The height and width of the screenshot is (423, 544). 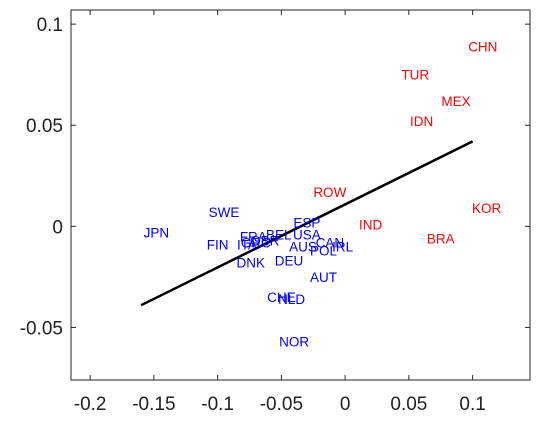 I want to click on x-tick-label: 0.1, so click(x=472, y=404).